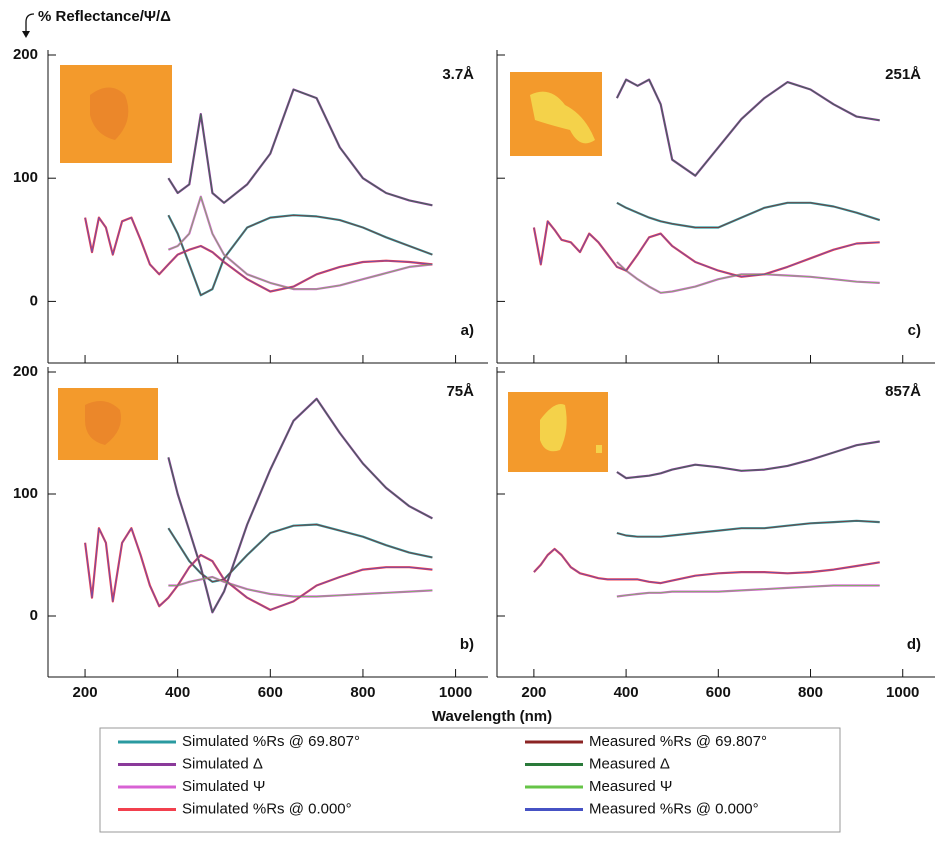  Describe the element at coordinates (903, 74) in the screenshot. I see `panel-annotation: 251Å` at that location.